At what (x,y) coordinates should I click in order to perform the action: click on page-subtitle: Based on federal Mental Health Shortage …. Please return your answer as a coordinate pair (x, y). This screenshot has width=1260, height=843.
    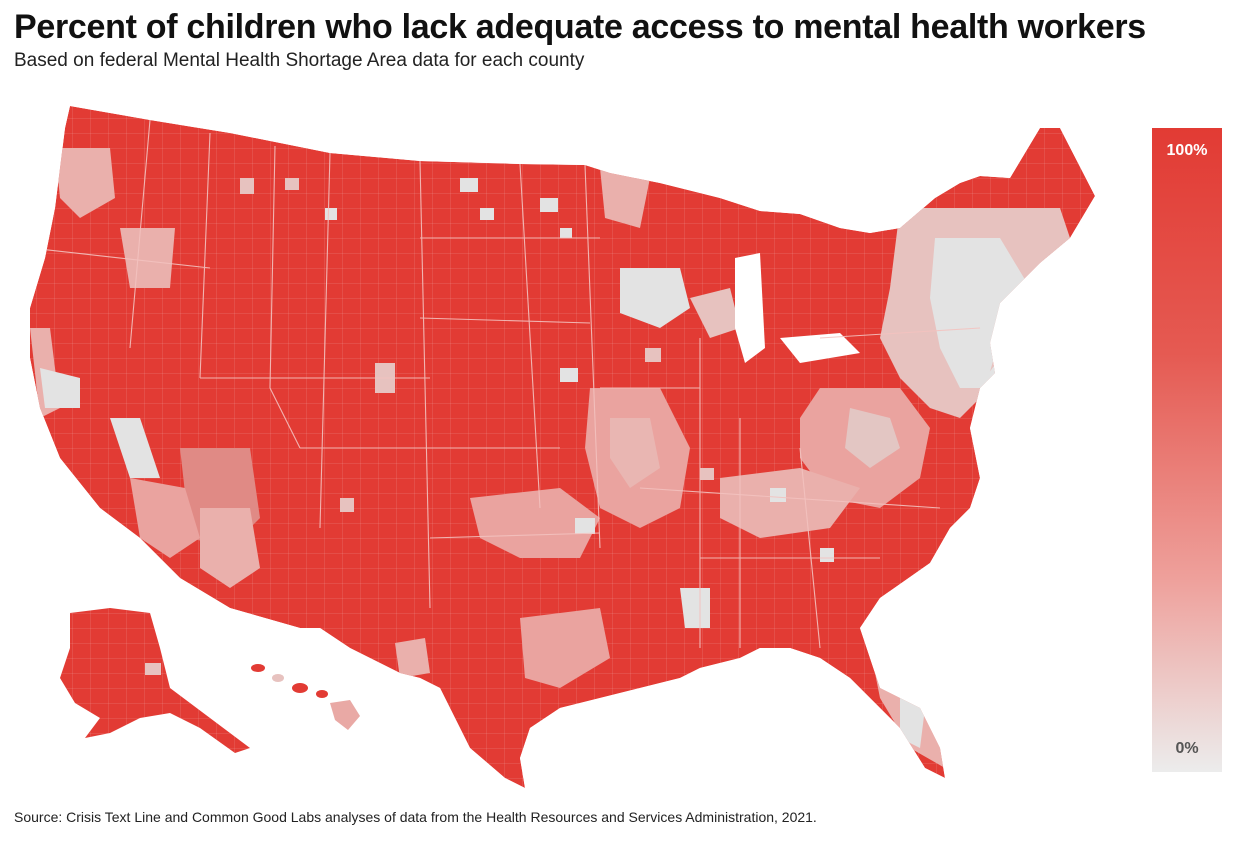
    Looking at the image, I should click on (299, 60).